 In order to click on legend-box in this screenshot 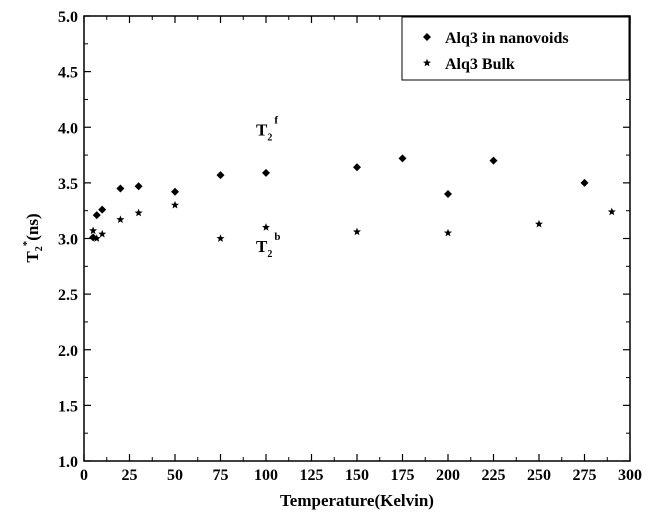, I will do `click(515, 48)`.